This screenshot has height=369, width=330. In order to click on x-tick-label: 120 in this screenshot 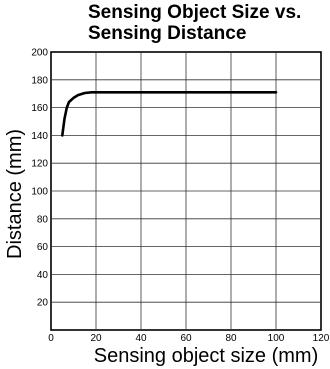, I will do `click(321, 338)`.